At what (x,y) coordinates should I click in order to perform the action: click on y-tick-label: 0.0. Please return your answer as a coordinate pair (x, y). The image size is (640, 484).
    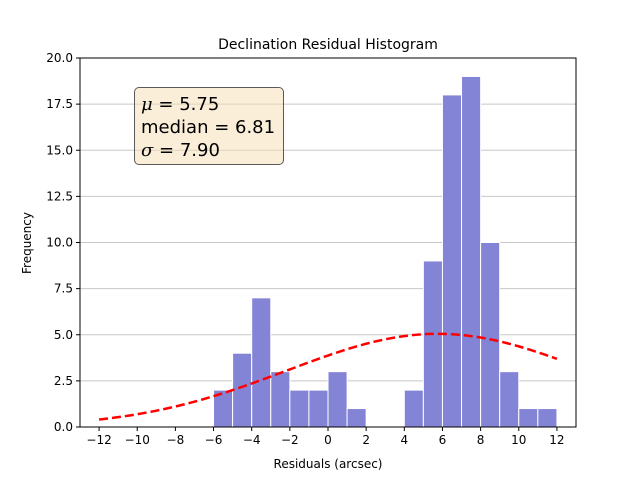
    Looking at the image, I should click on (63, 427).